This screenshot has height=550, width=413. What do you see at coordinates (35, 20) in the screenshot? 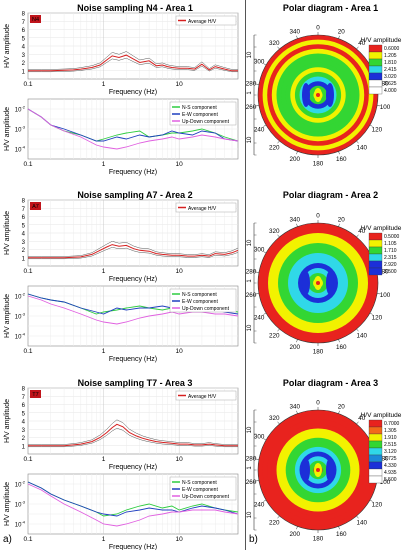
I see `site-badge-label: N4` at bounding box center [35, 20].